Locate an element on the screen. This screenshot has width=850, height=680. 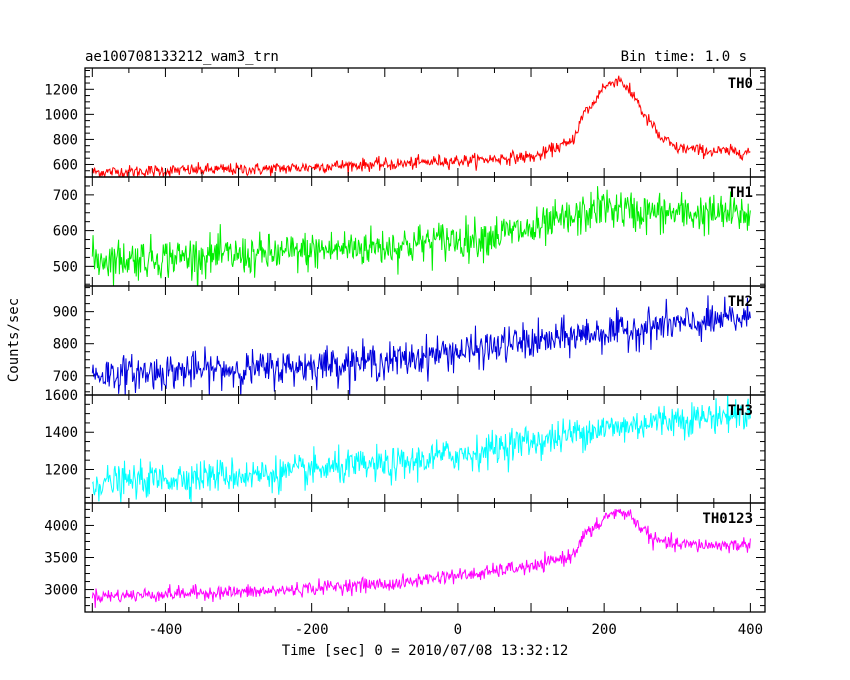
panel-th1: 500 600 700 TH1 is located at coordinates (409, 231).